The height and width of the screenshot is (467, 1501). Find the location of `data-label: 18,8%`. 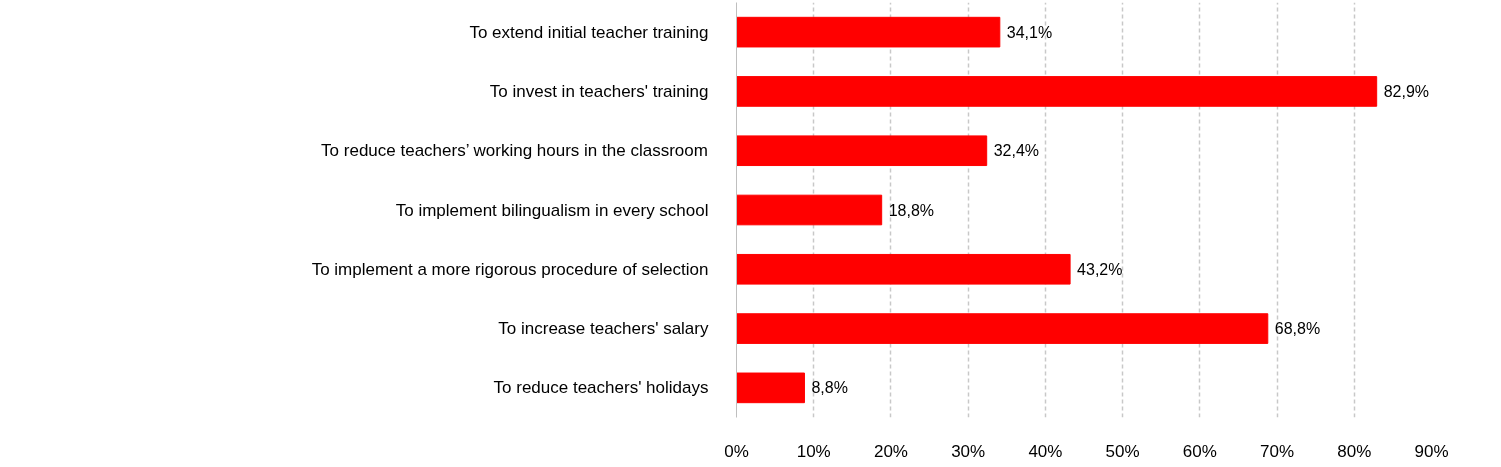

data-label: 18,8% is located at coordinates (911, 210).